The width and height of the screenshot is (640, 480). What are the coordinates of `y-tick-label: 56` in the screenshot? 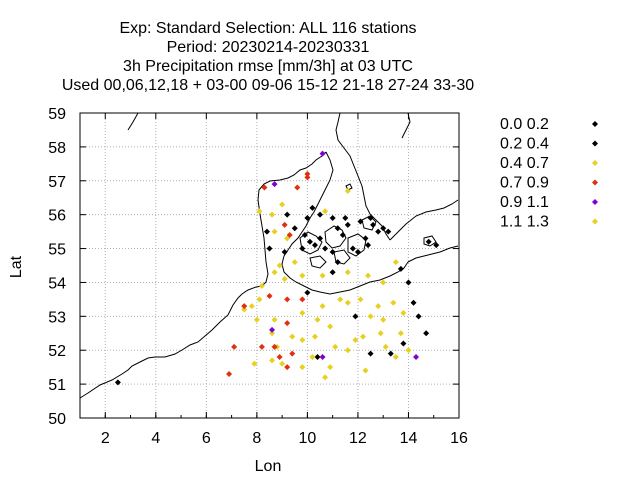 It's located at (57, 216).